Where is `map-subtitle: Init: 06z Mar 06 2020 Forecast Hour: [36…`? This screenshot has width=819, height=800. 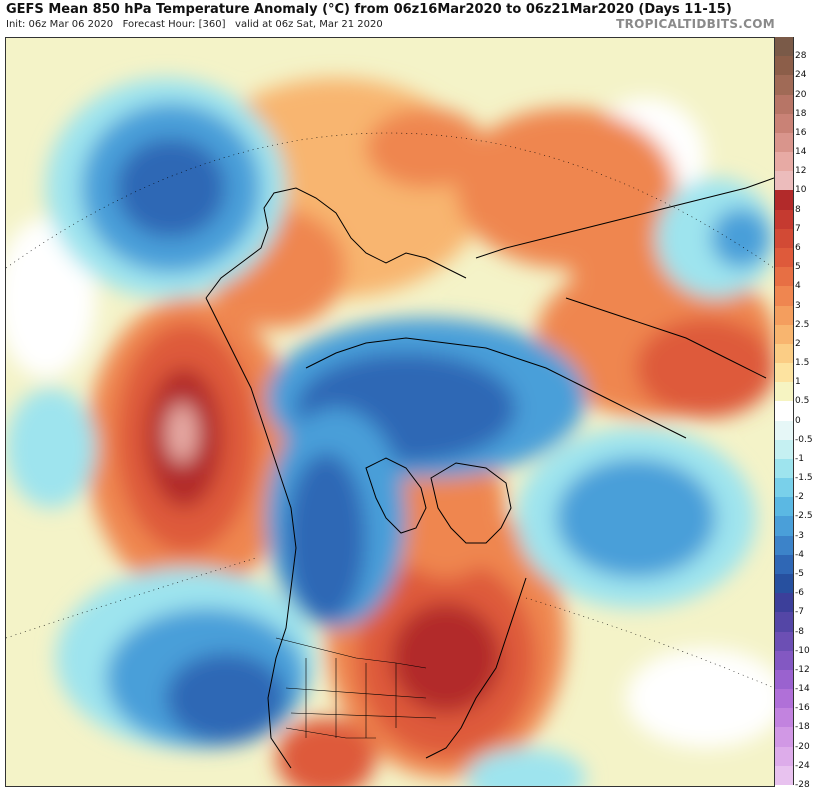
map-subtitle: Init: 06z Mar 06 2020 Forecast Hour: [36… is located at coordinates (194, 24).